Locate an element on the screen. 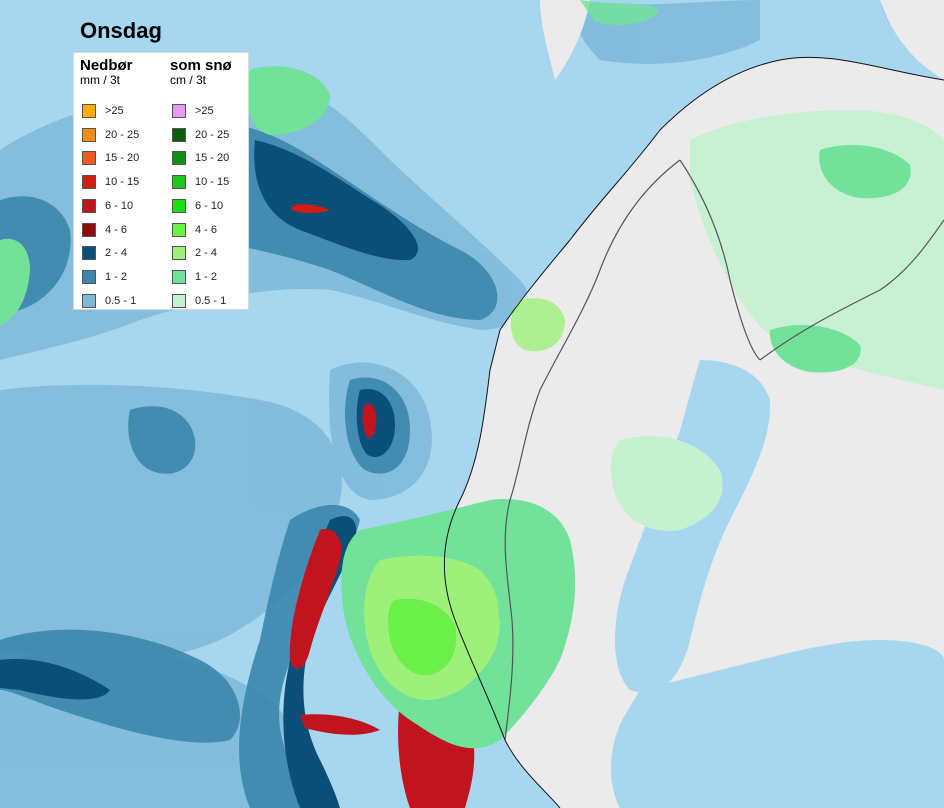 The image size is (944, 808). rain-legend-item: 2 - 4 is located at coordinates (104, 253).